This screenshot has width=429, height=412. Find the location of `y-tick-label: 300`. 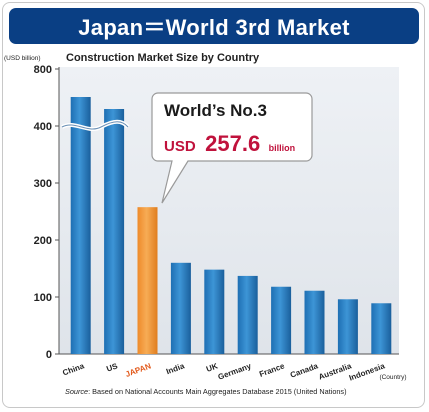

y-tick-label: 300 is located at coordinates (43, 184).